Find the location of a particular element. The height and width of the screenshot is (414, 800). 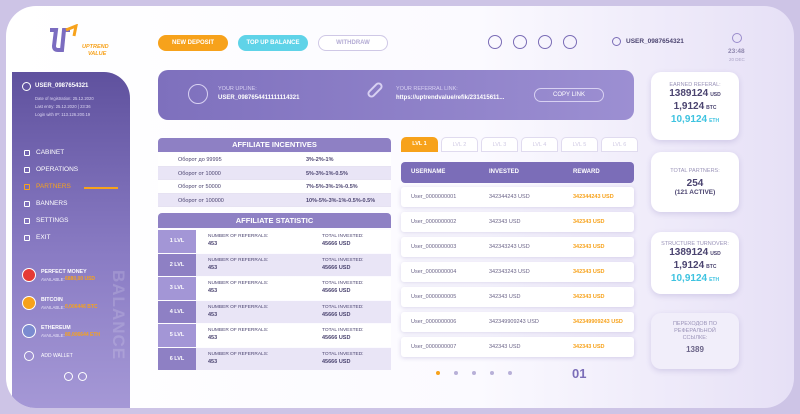

card-amount: 1,9124 is located at coordinates (689, 106).